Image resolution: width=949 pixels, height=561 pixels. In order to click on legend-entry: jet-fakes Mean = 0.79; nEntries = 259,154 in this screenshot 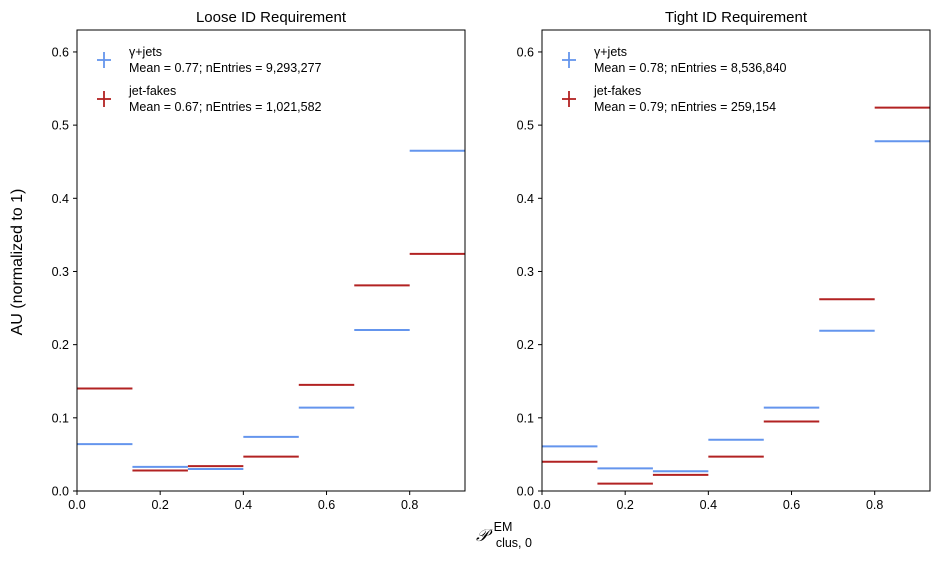, I will do `click(669, 99)`.